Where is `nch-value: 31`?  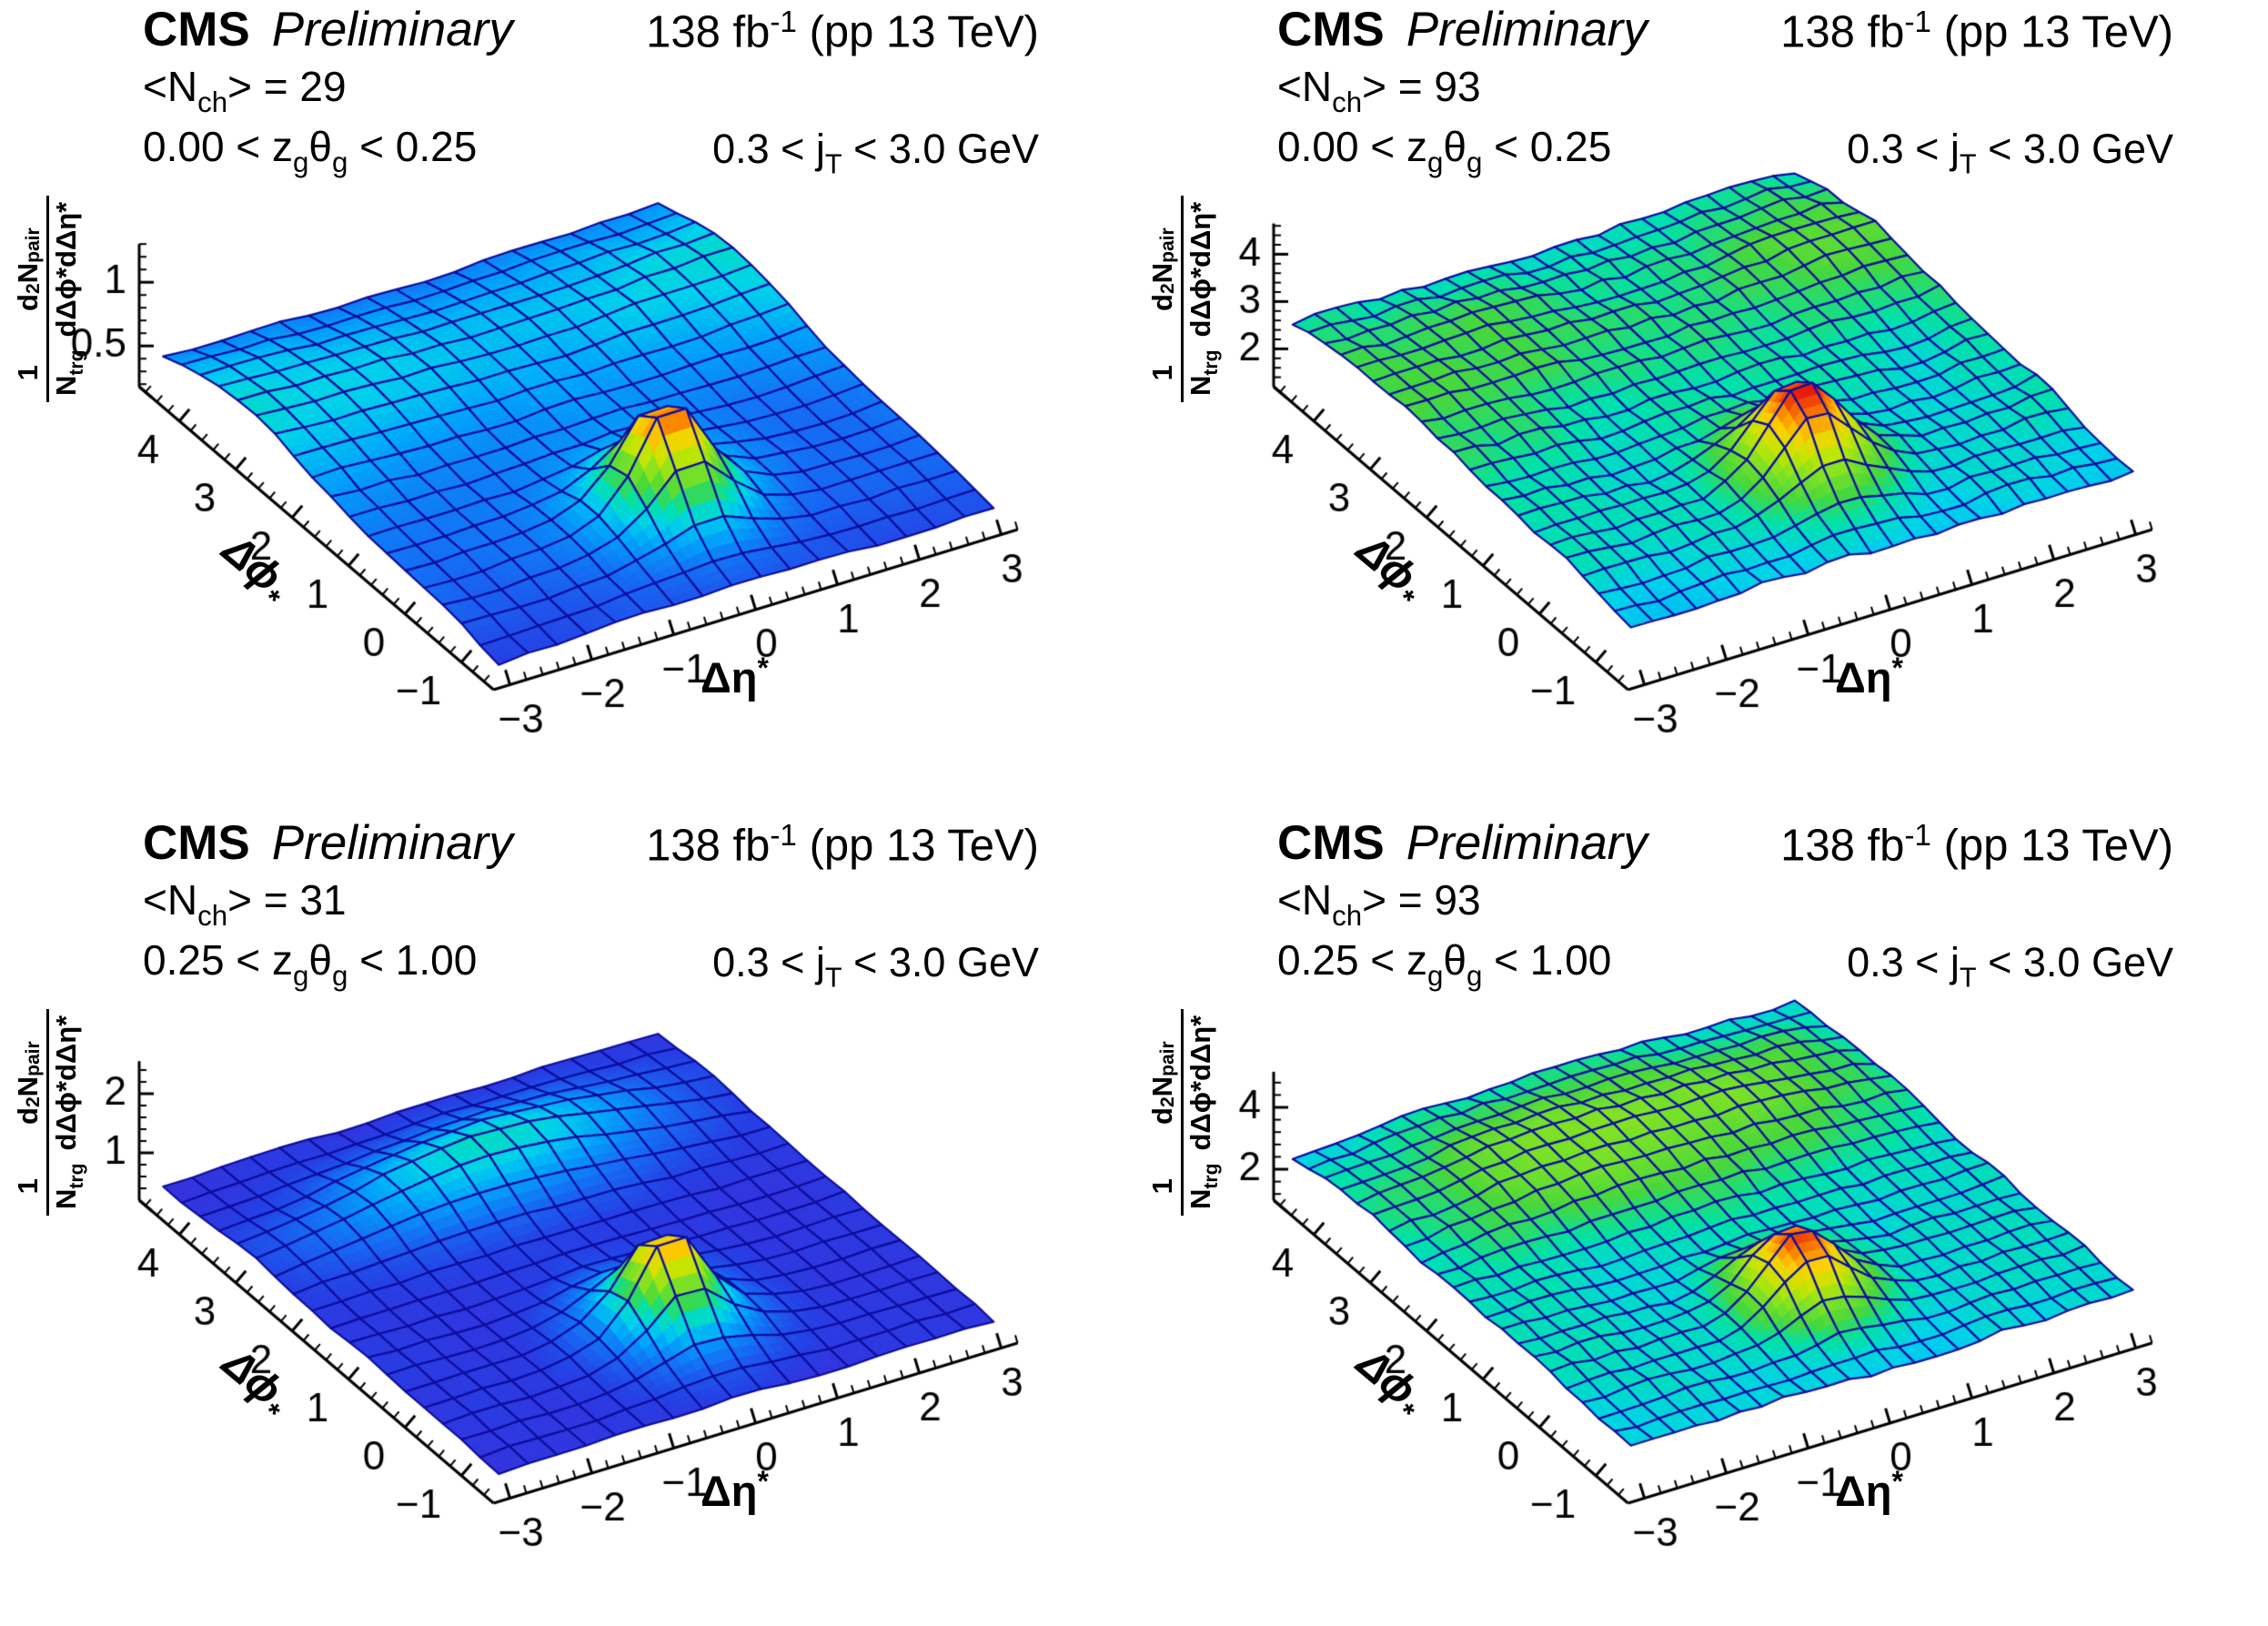
nch-value: 31 is located at coordinates (323, 900).